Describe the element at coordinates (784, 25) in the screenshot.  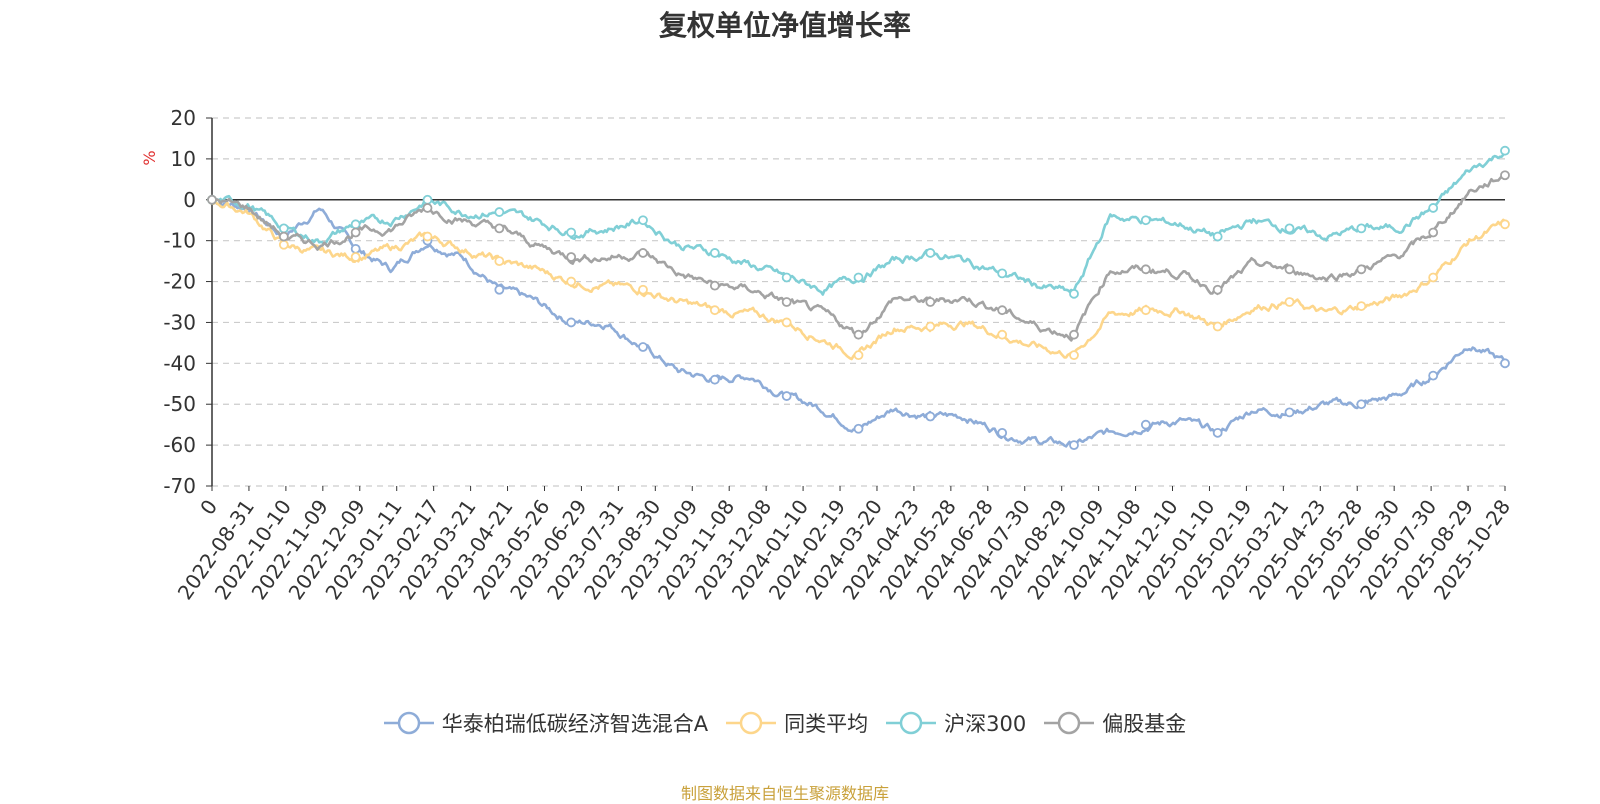
I see `chart-title: 复权单位净值增长率` at that location.